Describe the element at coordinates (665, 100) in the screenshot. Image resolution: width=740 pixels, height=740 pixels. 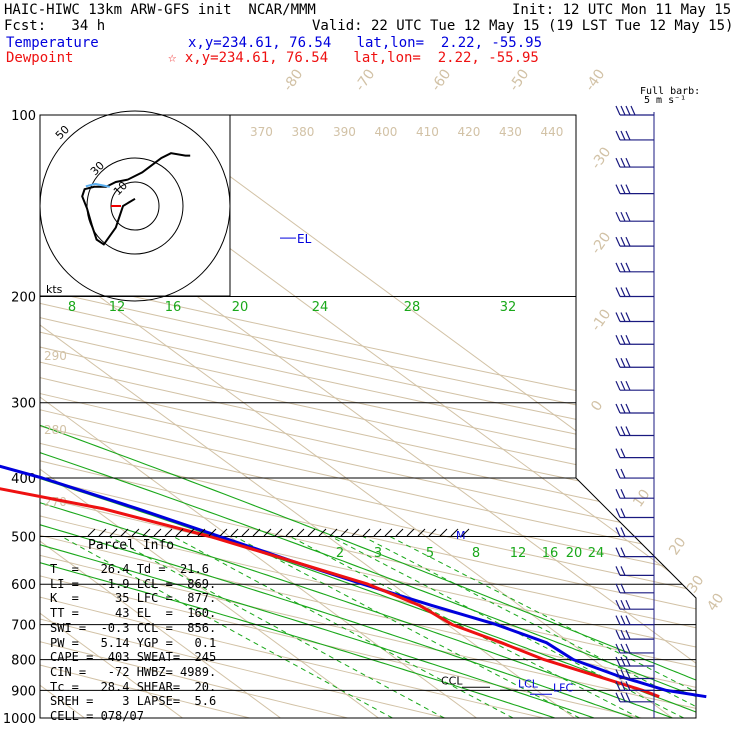
I see `barb-scale-unit: 5 m s⁻¹` at that location.